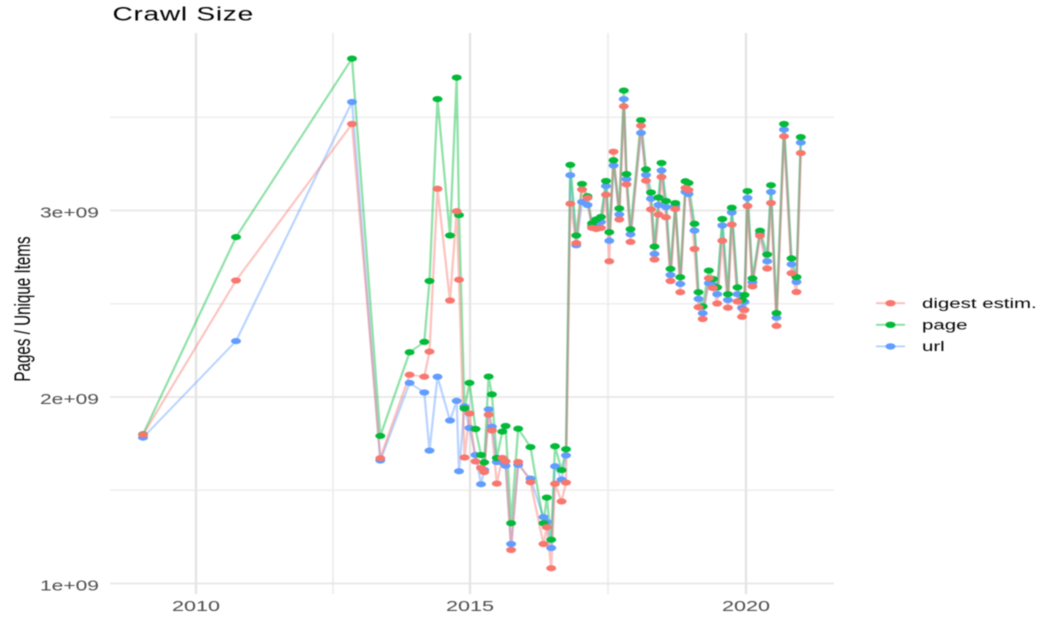 The image size is (1059, 639). I want to click on svg-text: digest estim., so click(979, 303).